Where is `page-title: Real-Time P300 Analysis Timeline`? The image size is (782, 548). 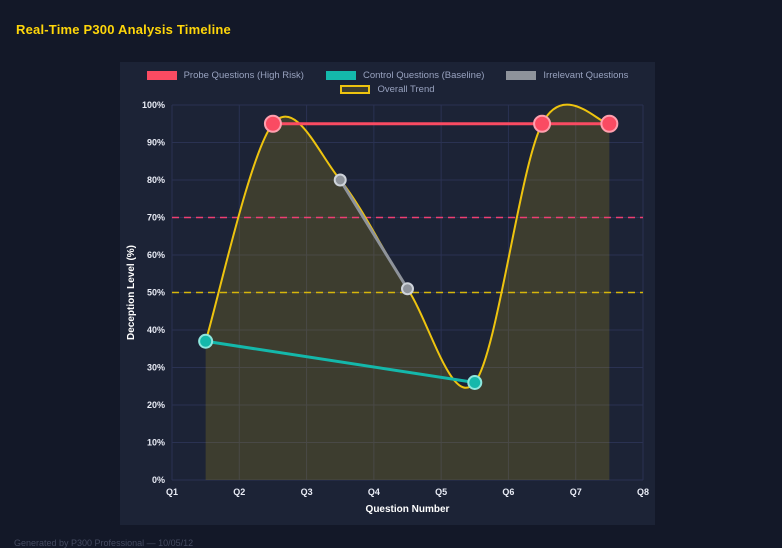
page-title: Real-Time P300 Analysis Timeline is located at coordinates (123, 29).